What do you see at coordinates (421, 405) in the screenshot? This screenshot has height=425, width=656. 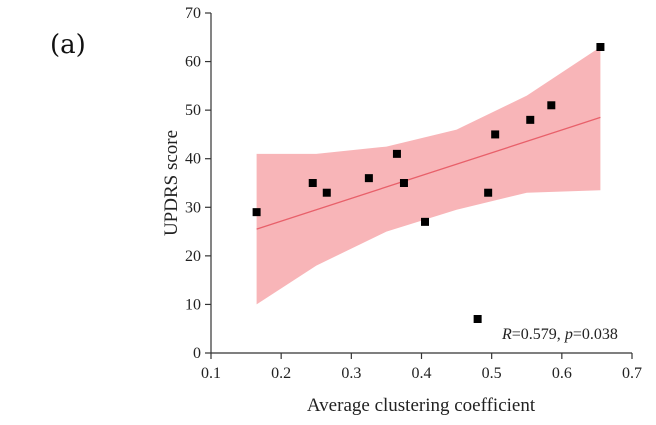 I see `x-axis-title: Average clustering coefficient` at bounding box center [421, 405].